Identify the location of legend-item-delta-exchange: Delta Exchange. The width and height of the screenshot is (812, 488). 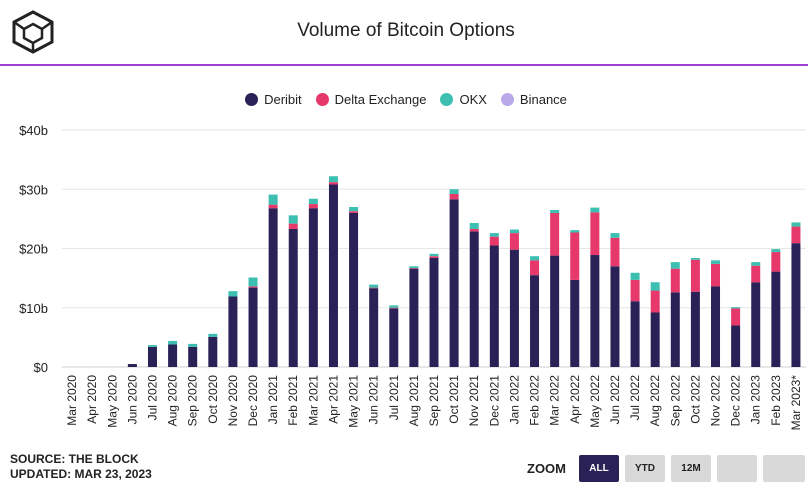
(370, 99).